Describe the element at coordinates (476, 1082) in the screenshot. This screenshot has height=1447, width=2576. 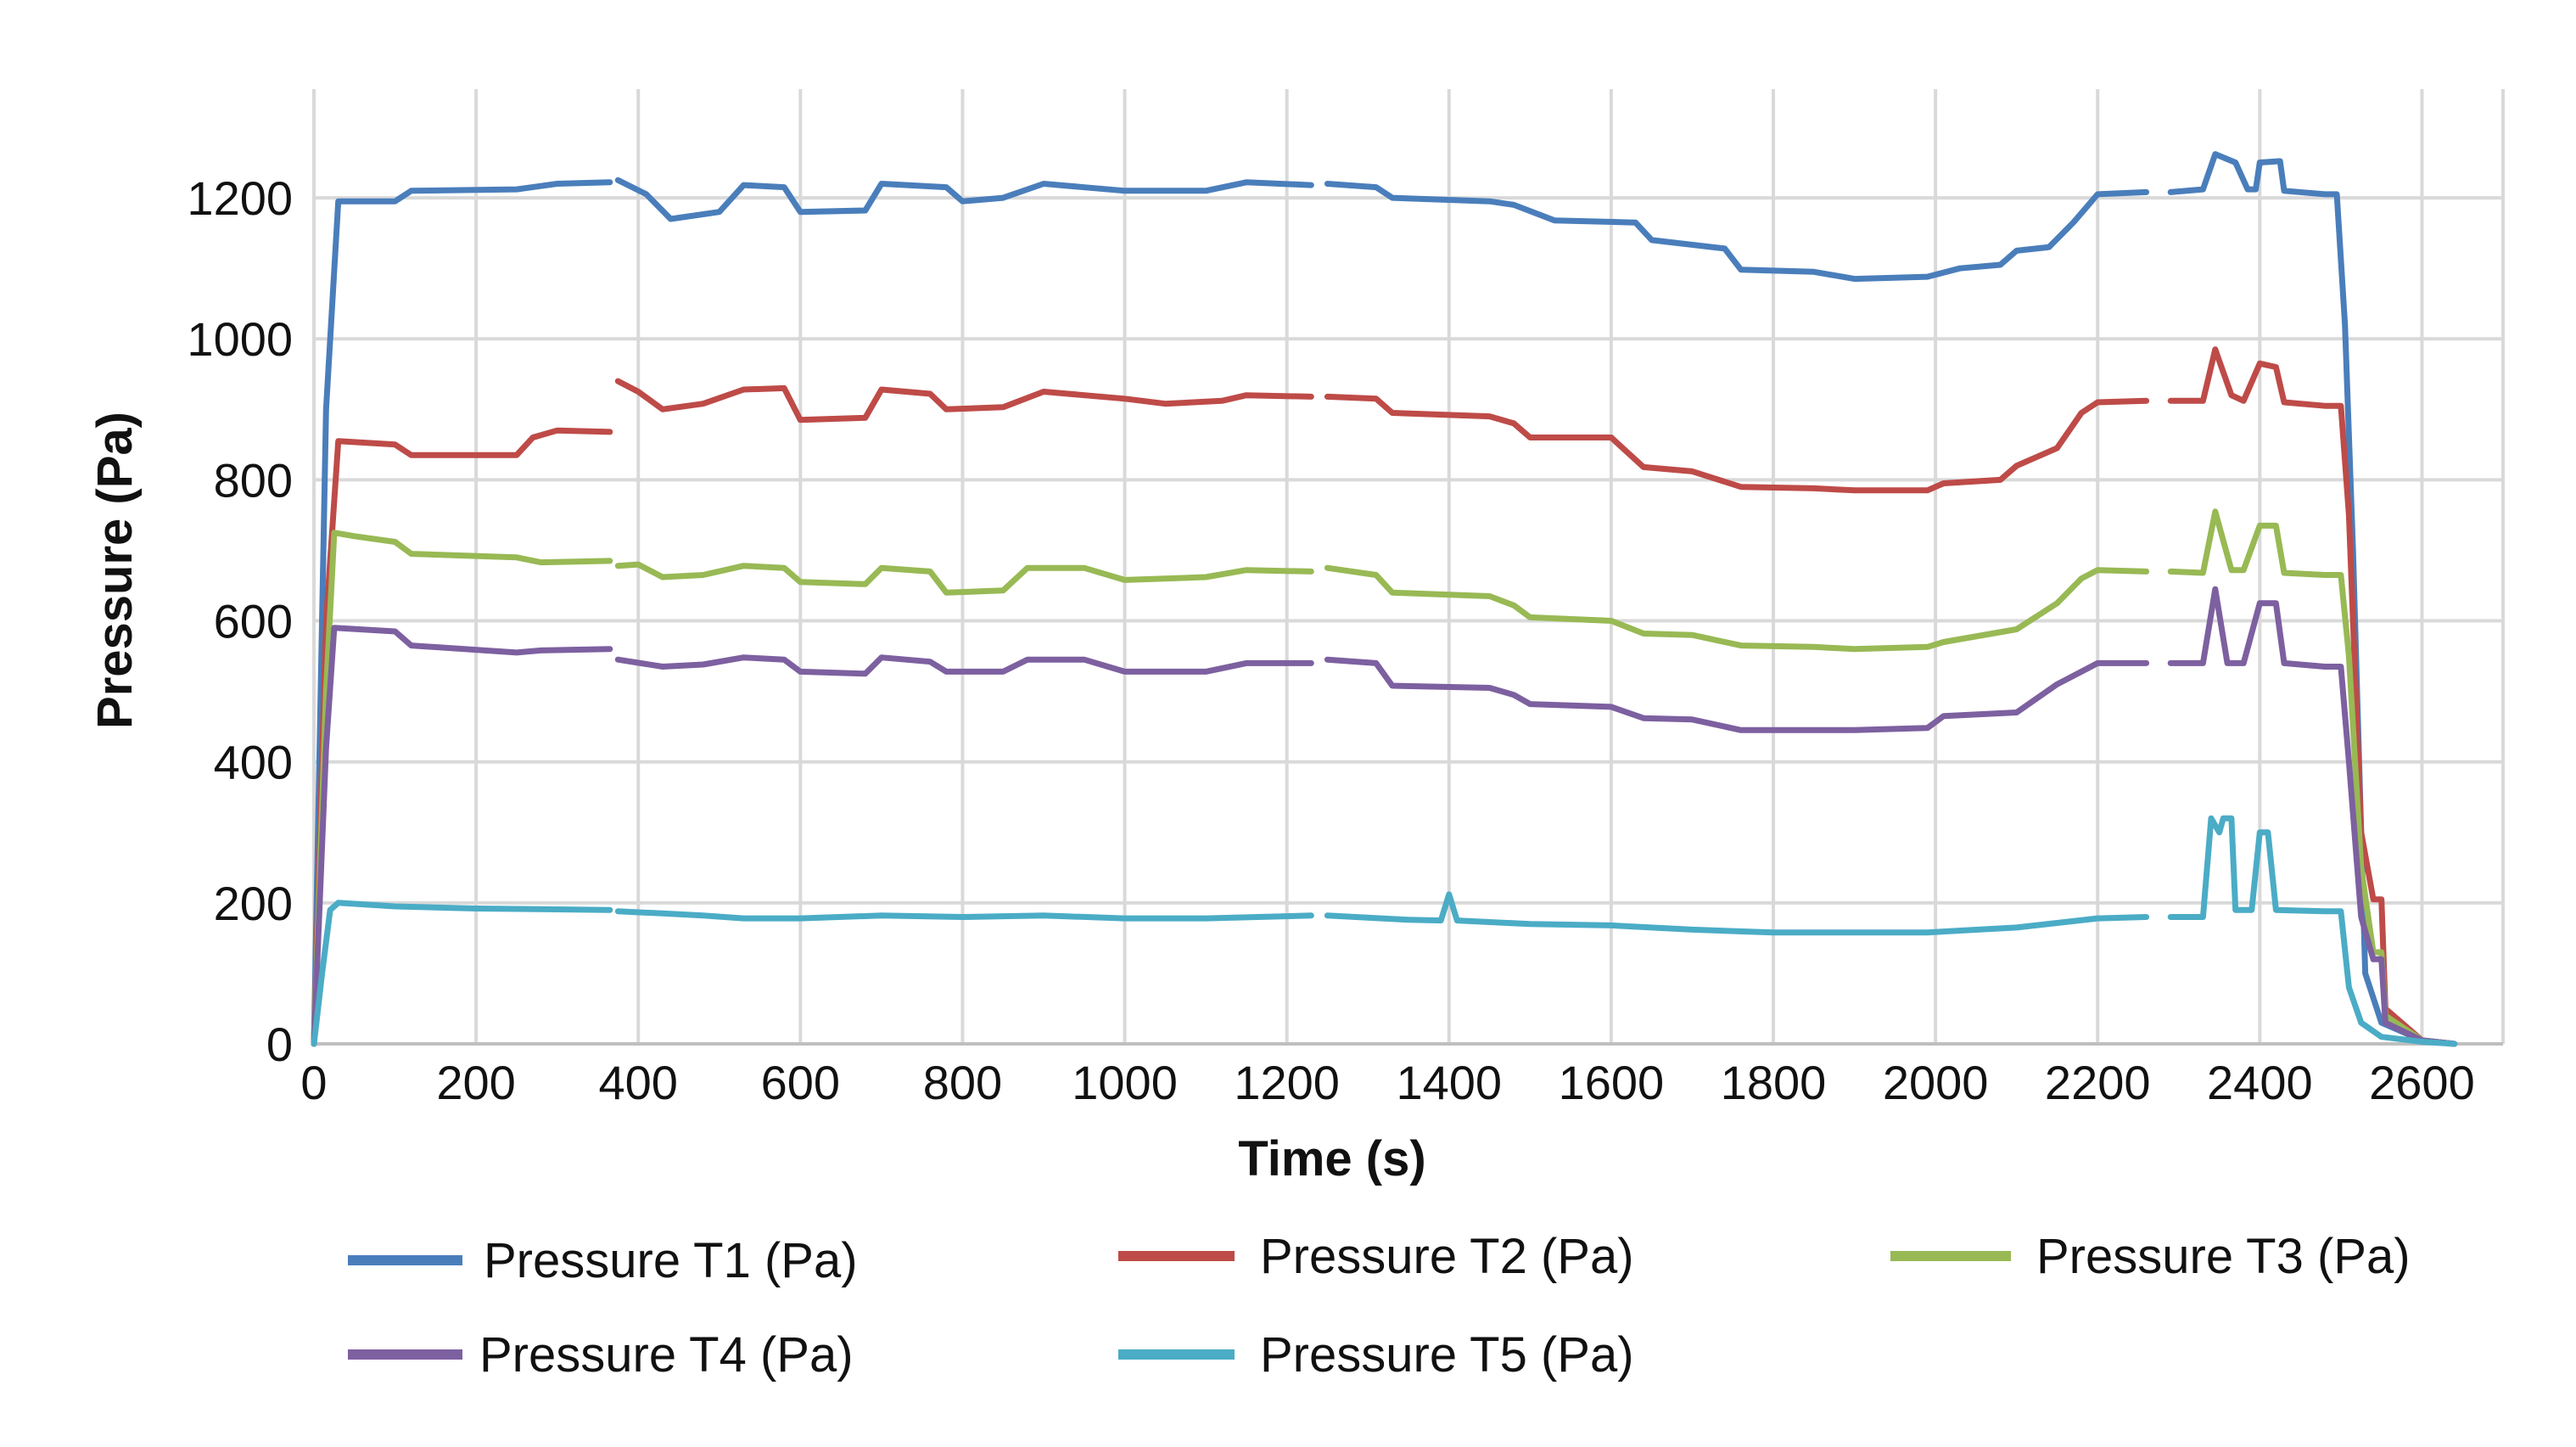
I see `x-tick-200: 200` at that location.